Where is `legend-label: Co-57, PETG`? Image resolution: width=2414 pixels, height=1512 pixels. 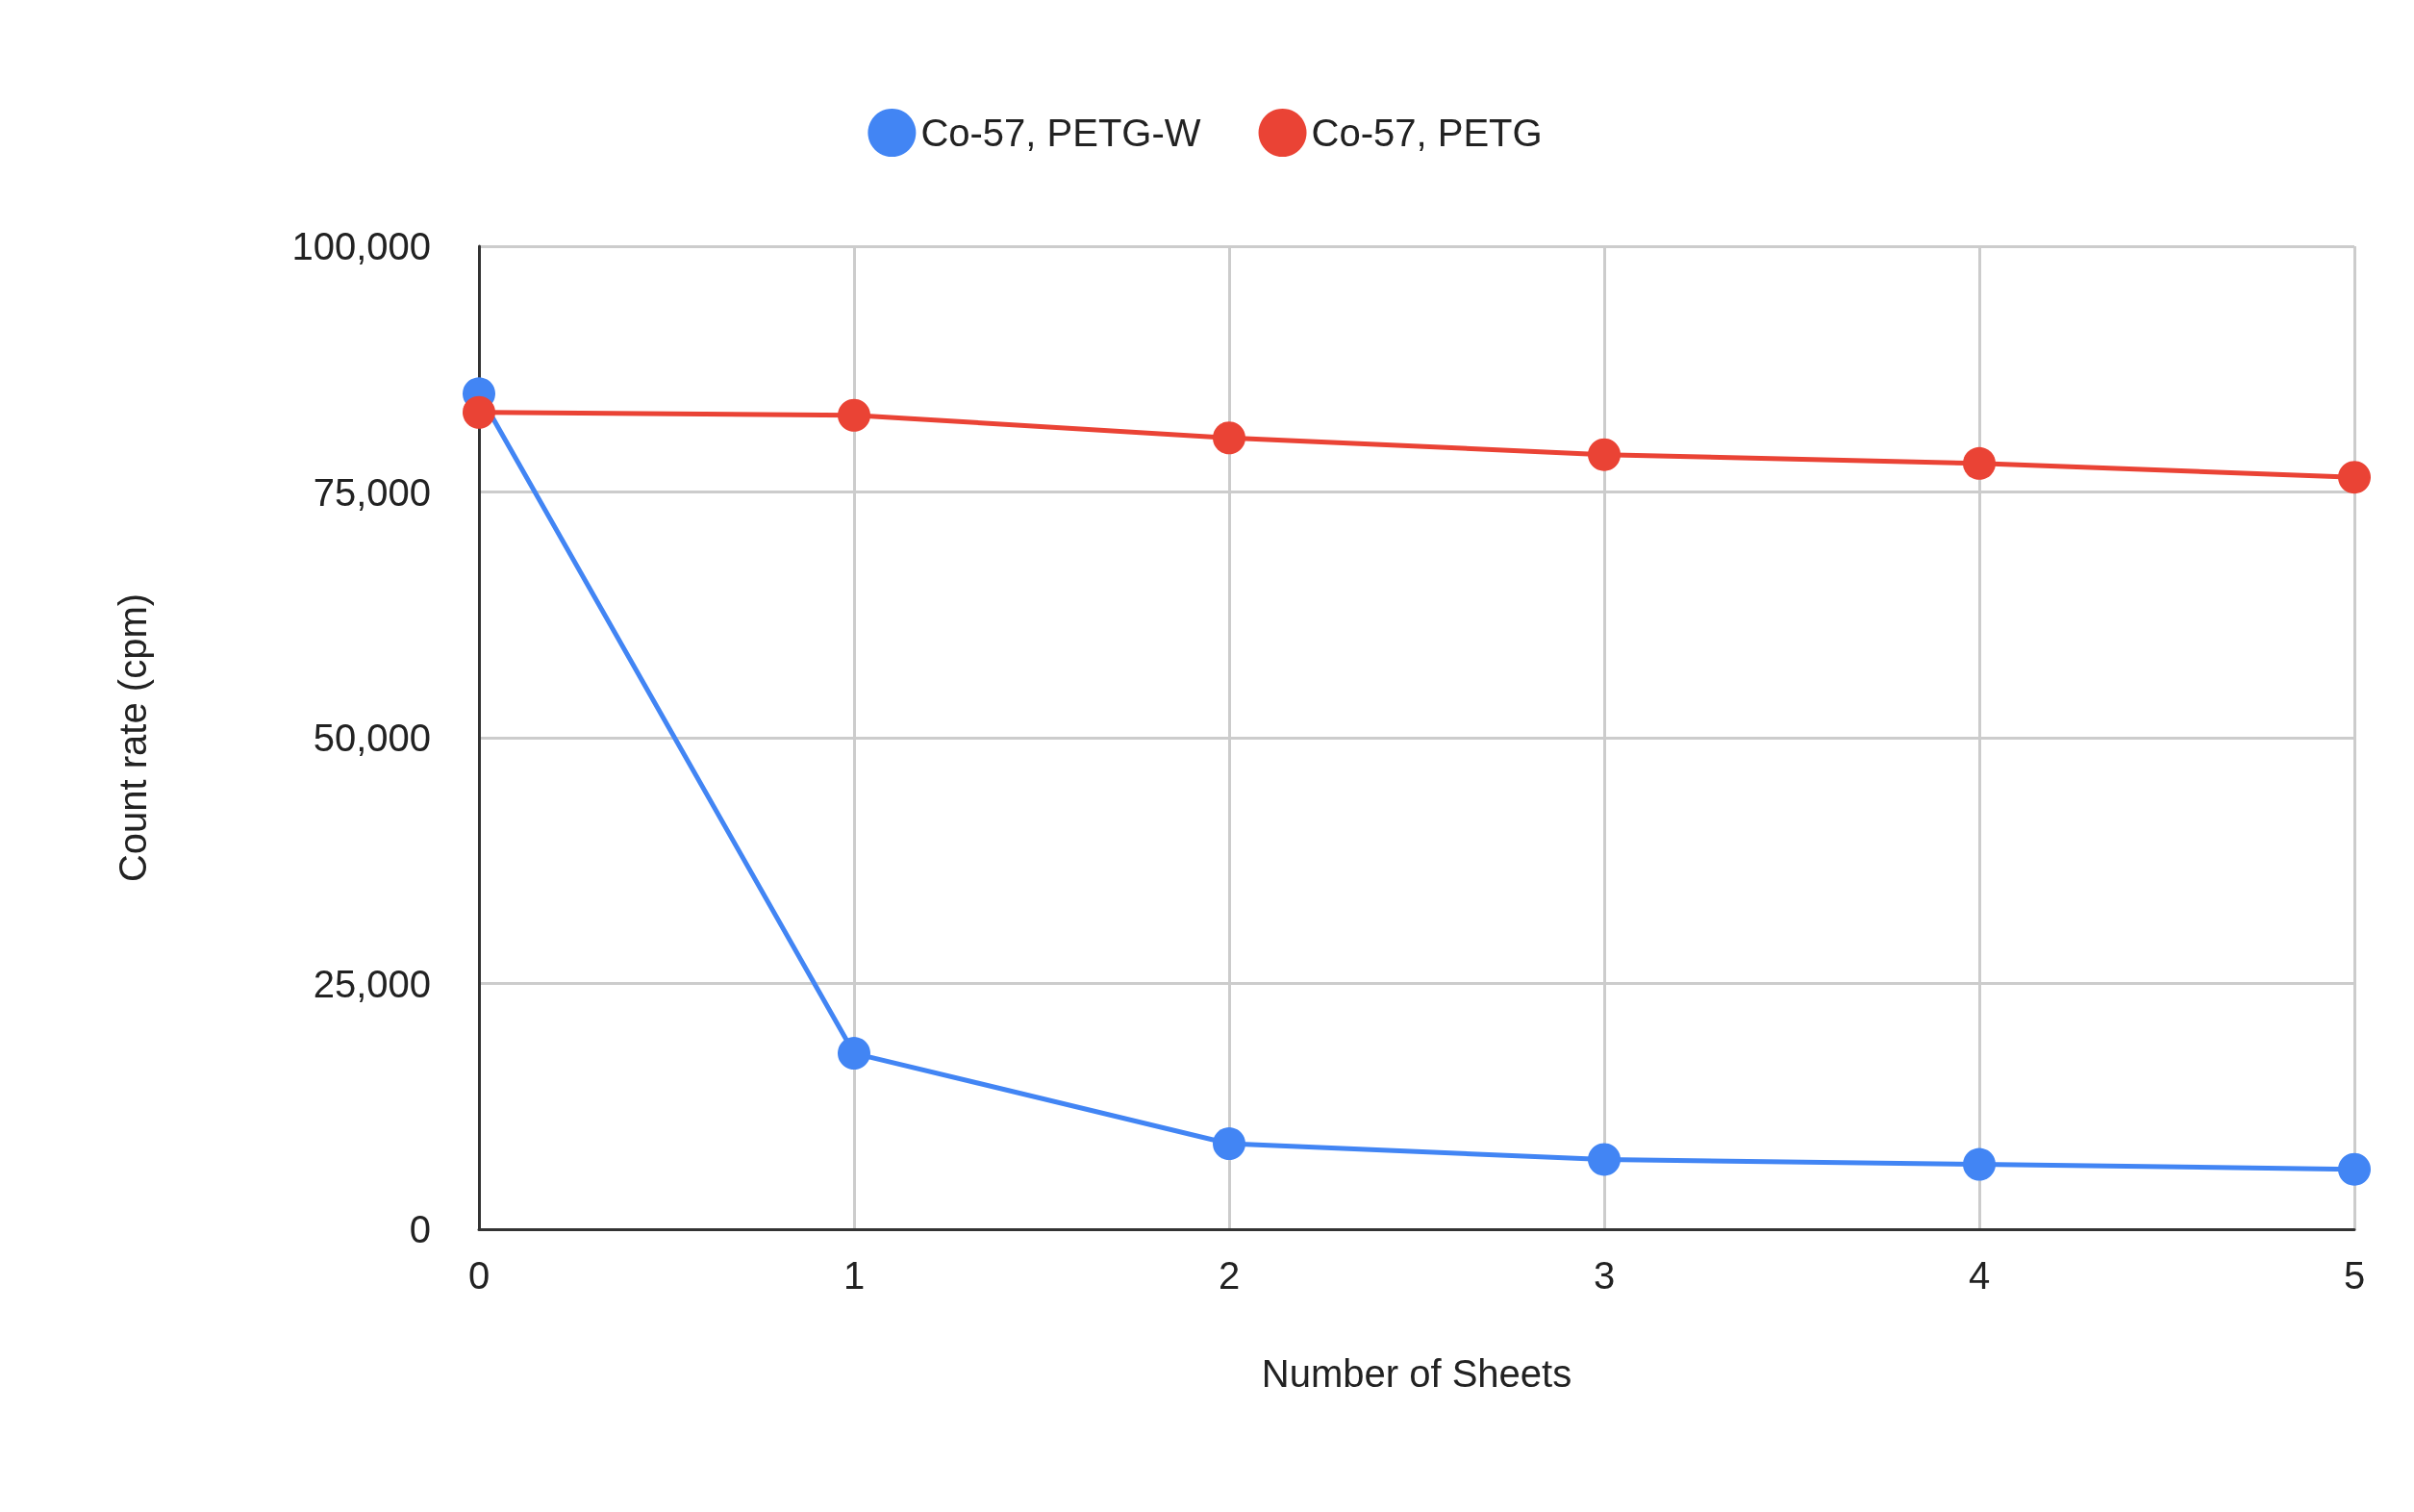 legend-label: Co-57, PETG is located at coordinates (1427, 133).